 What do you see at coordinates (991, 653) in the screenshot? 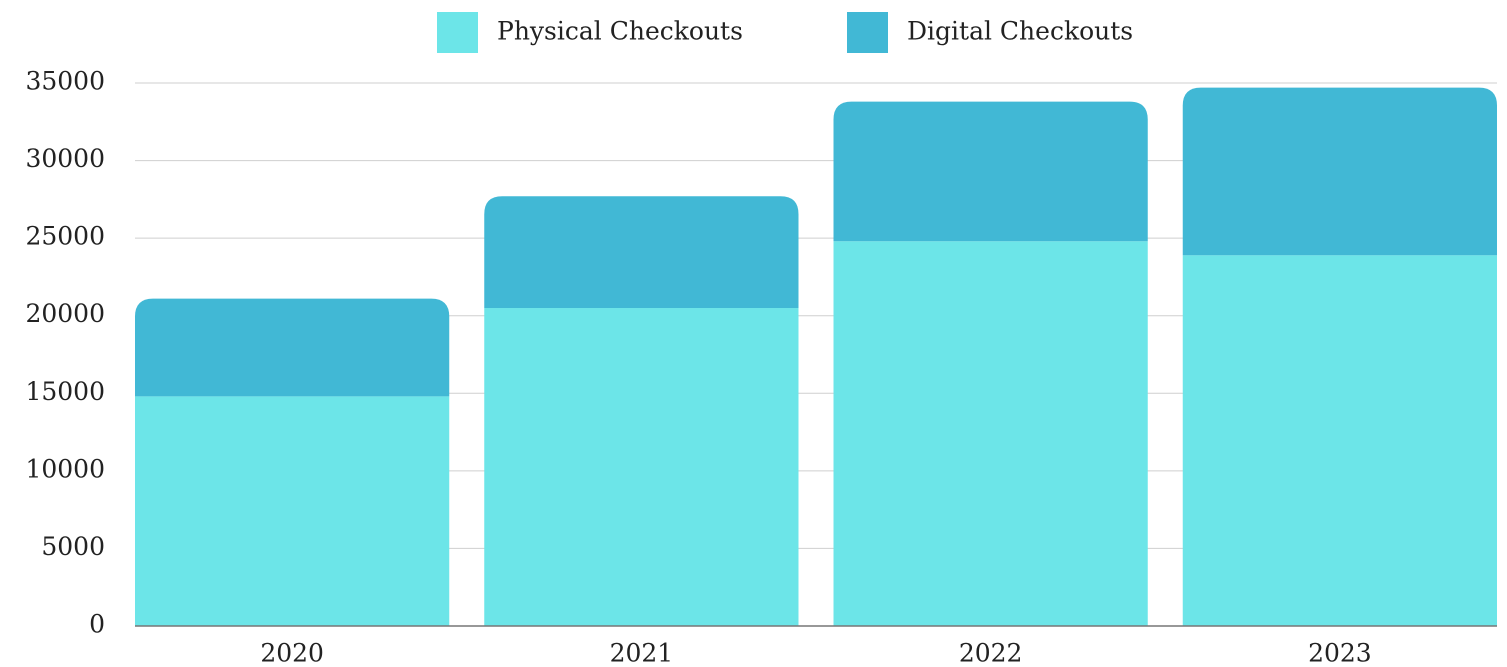
I see `x-tick-label: 2022` at bounding box center [991, 653].